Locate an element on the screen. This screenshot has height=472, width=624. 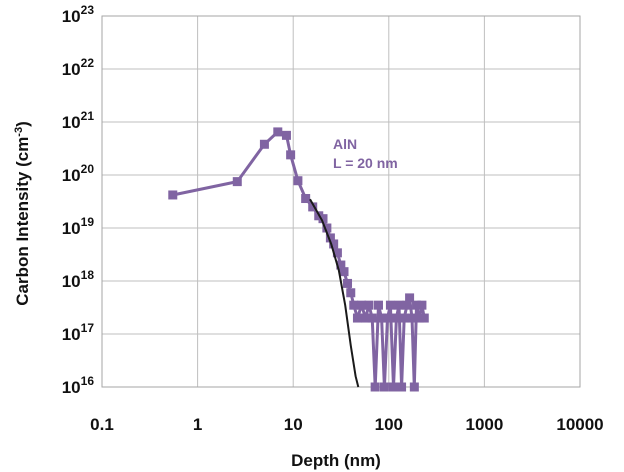
x-tick-label: 0.1 is located at coordinates (102, 424).